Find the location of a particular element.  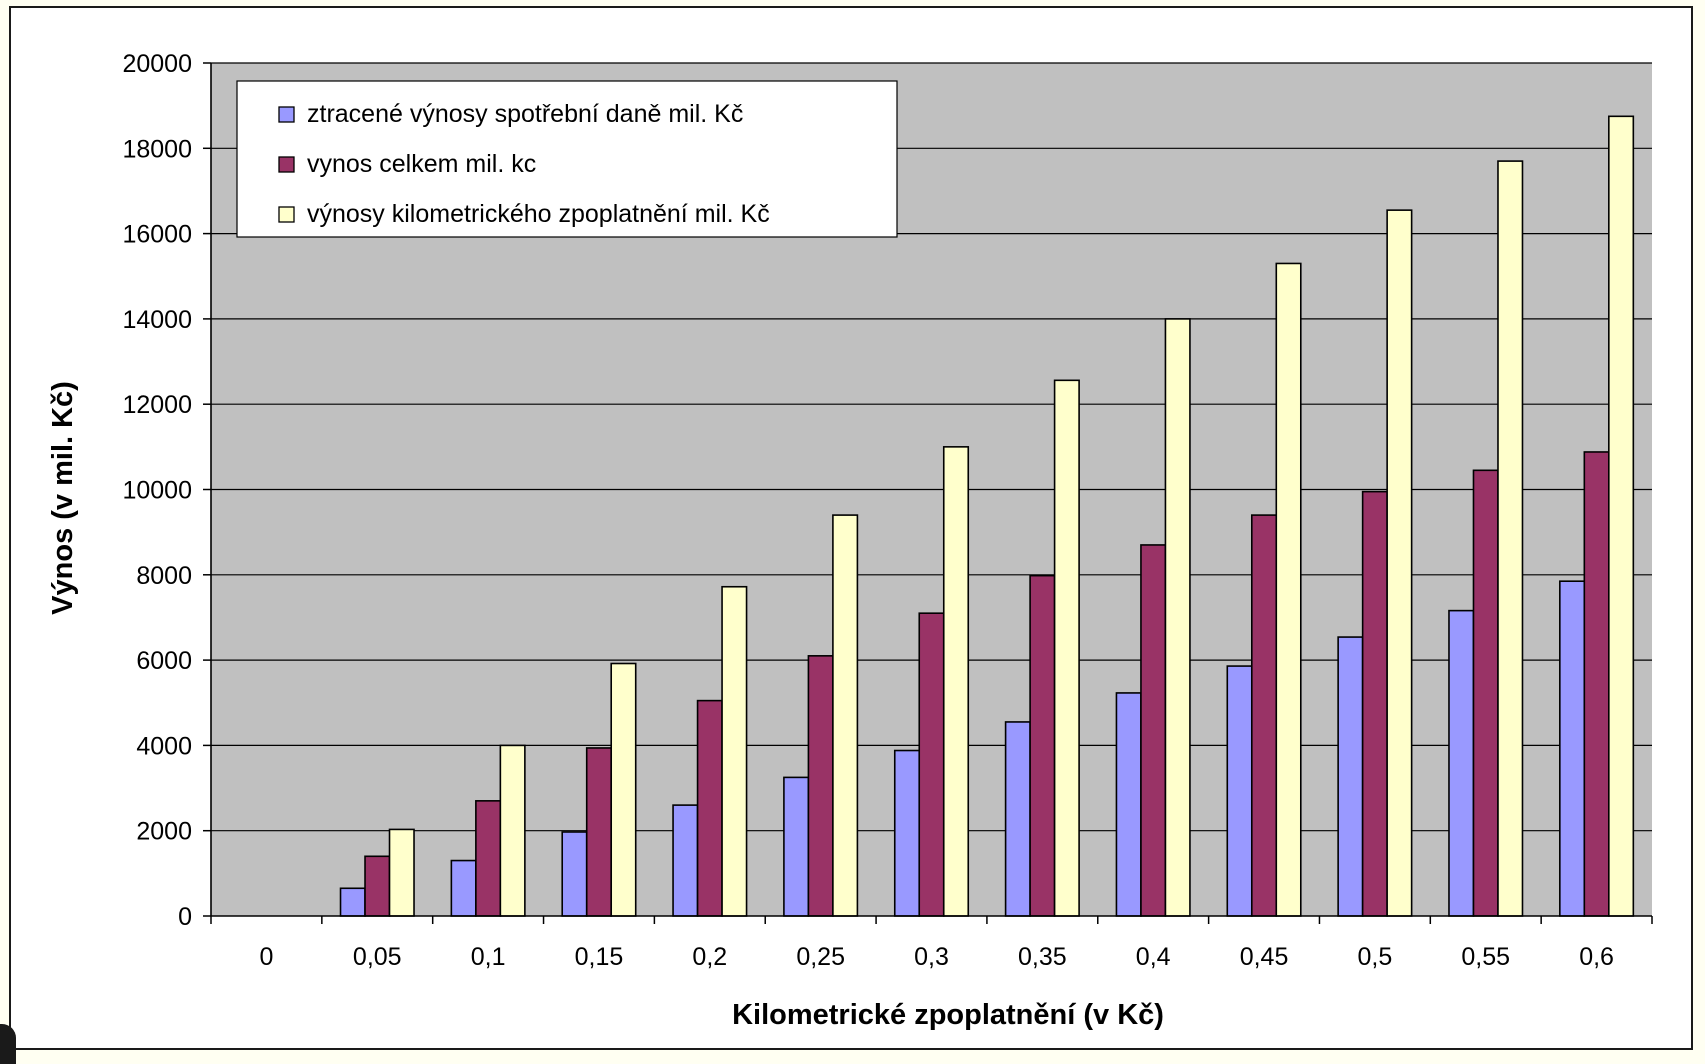

y-tick-label: 16000 is located at coordinates (157, 235).